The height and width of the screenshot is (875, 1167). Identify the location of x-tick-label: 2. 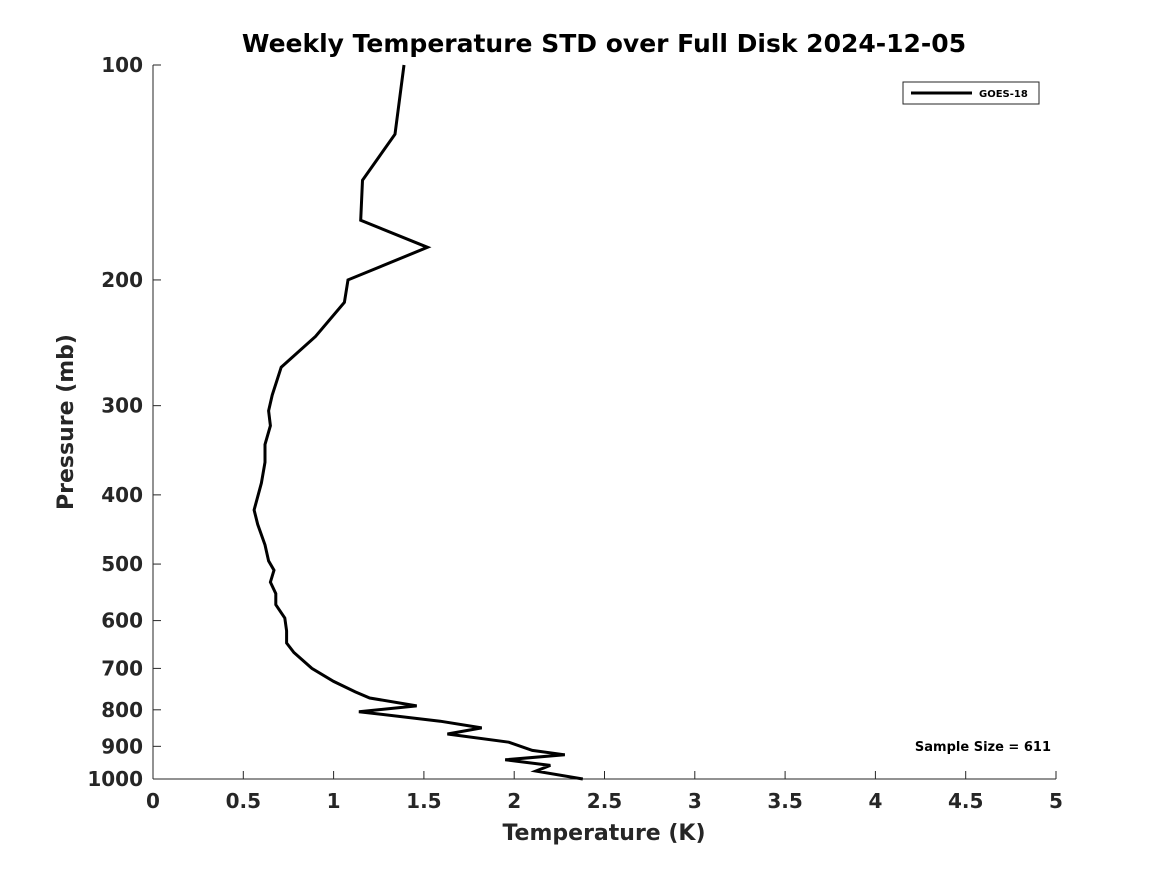
(514, 801).